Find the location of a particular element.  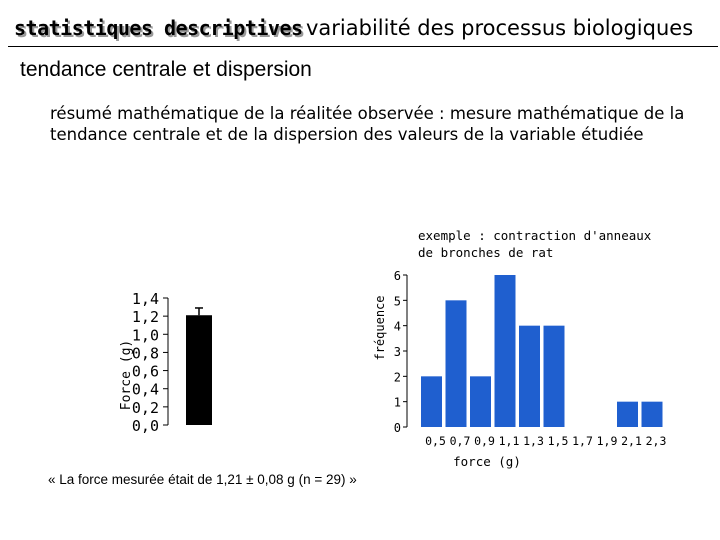

right-y-tick-label: 0 is located at coordinates (397, 428).